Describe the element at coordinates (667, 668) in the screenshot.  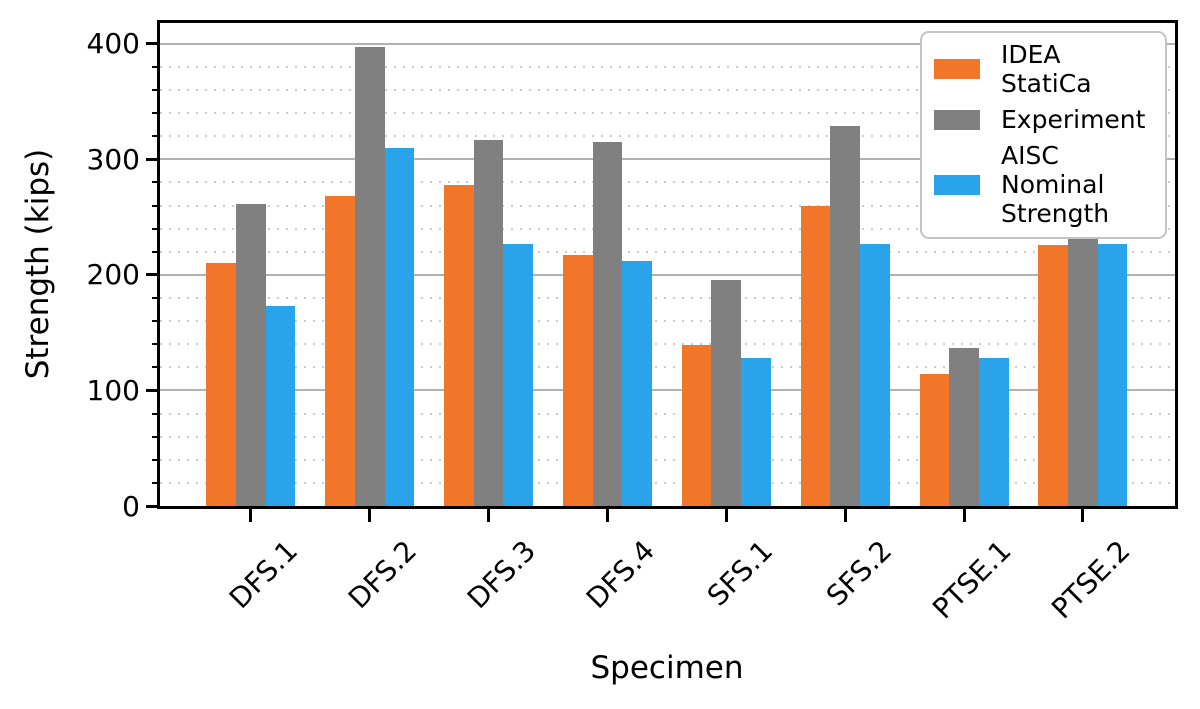
I see `x-axis-label: Specimen` at that location.